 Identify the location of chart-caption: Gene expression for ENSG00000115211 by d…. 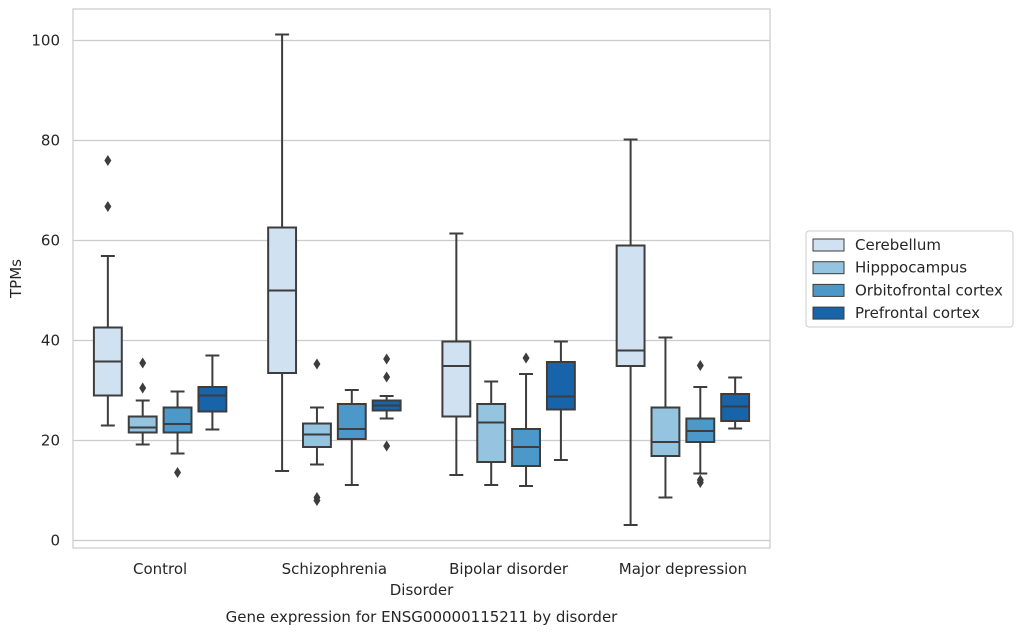
(422, 617).